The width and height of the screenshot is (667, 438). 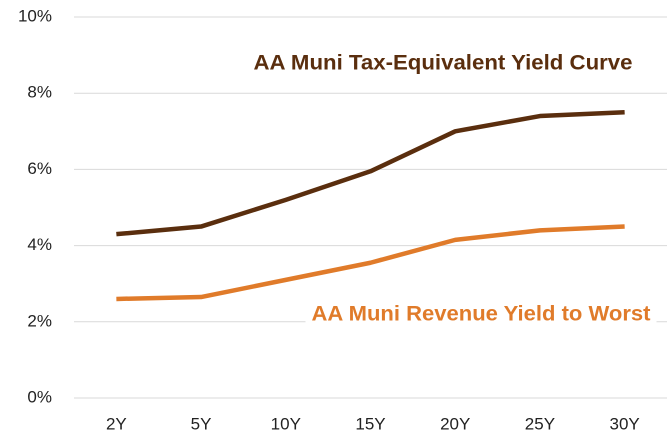 What do you see at coordinates (370, 263) in the screenshot?
I see `line-series` at bounding box center [370, 263].